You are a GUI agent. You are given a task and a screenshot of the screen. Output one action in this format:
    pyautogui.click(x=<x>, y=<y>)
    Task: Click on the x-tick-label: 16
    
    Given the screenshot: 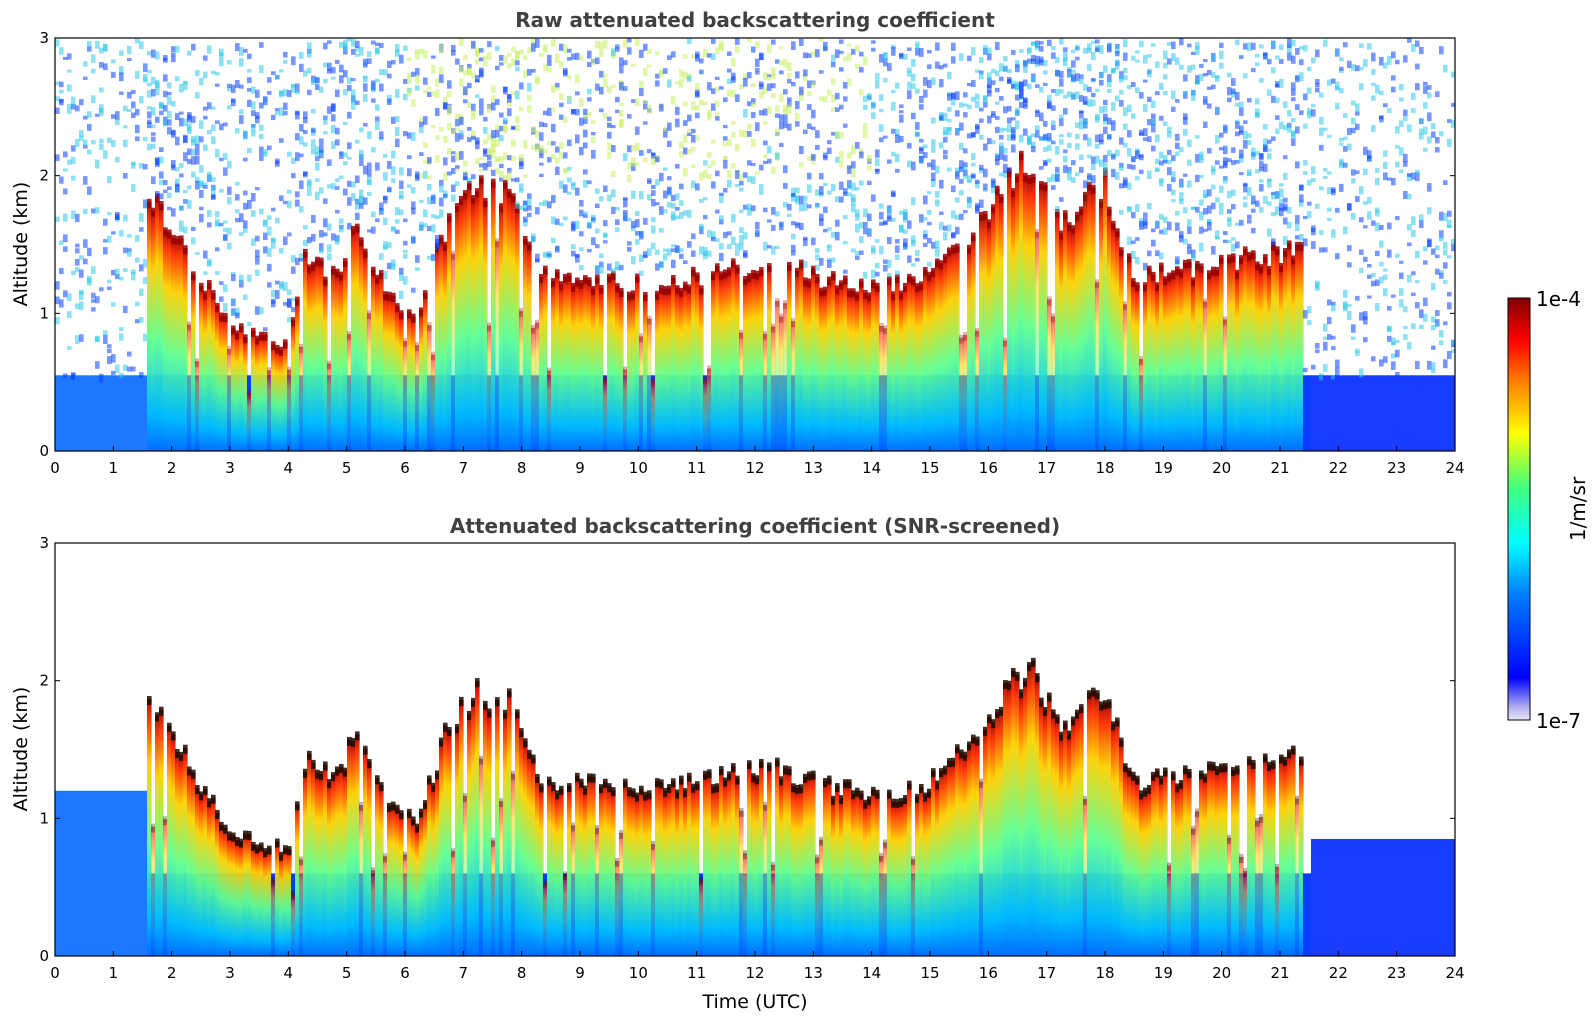 What is the action you would take?
    pyautogui.click(x=988, y=468)
    